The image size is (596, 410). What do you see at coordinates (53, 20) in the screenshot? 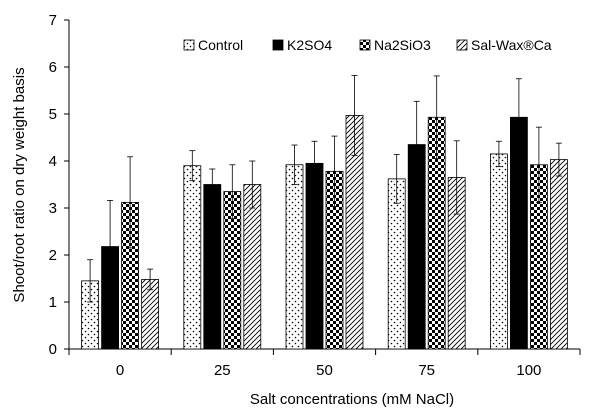
I see `y-tick-label: 7` at bounding box center [53, 20].